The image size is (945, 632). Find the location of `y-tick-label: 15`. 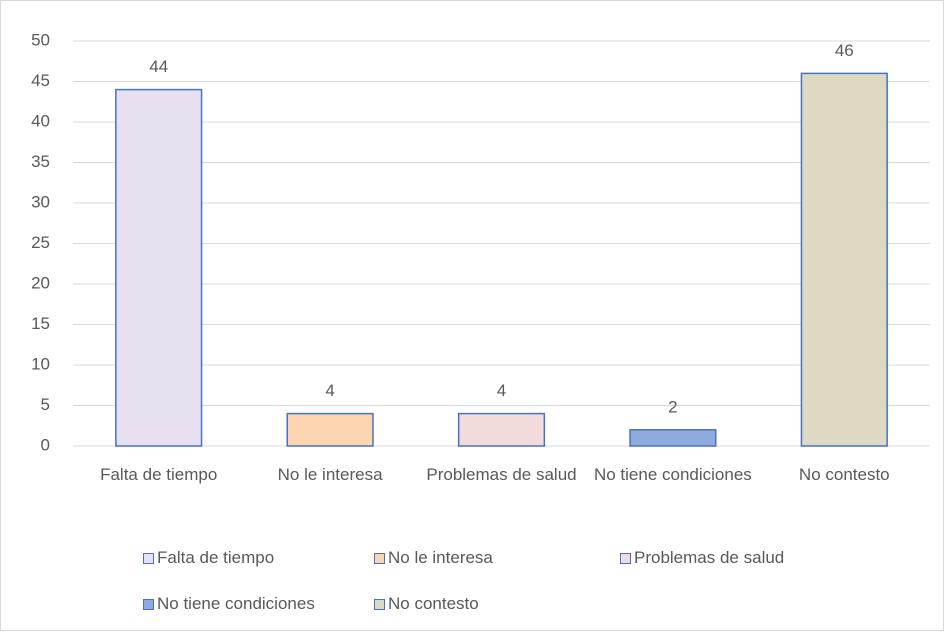

y-tick-label: 15 is located at coordinates (40, 323).